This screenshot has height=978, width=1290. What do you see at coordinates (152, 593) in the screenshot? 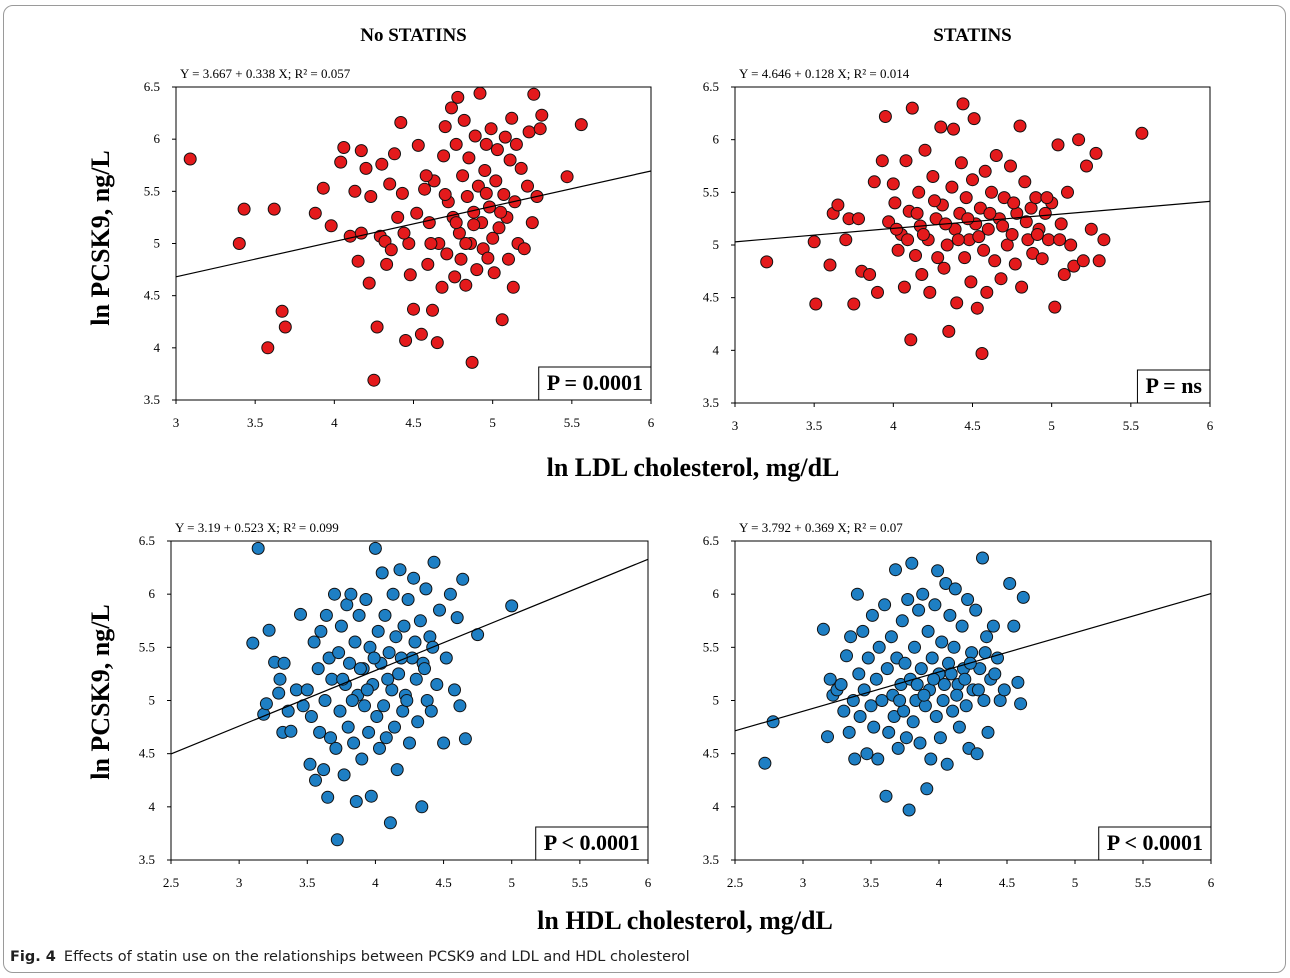
I see `y-tick-label: 6` at bounding box center [152, 593].